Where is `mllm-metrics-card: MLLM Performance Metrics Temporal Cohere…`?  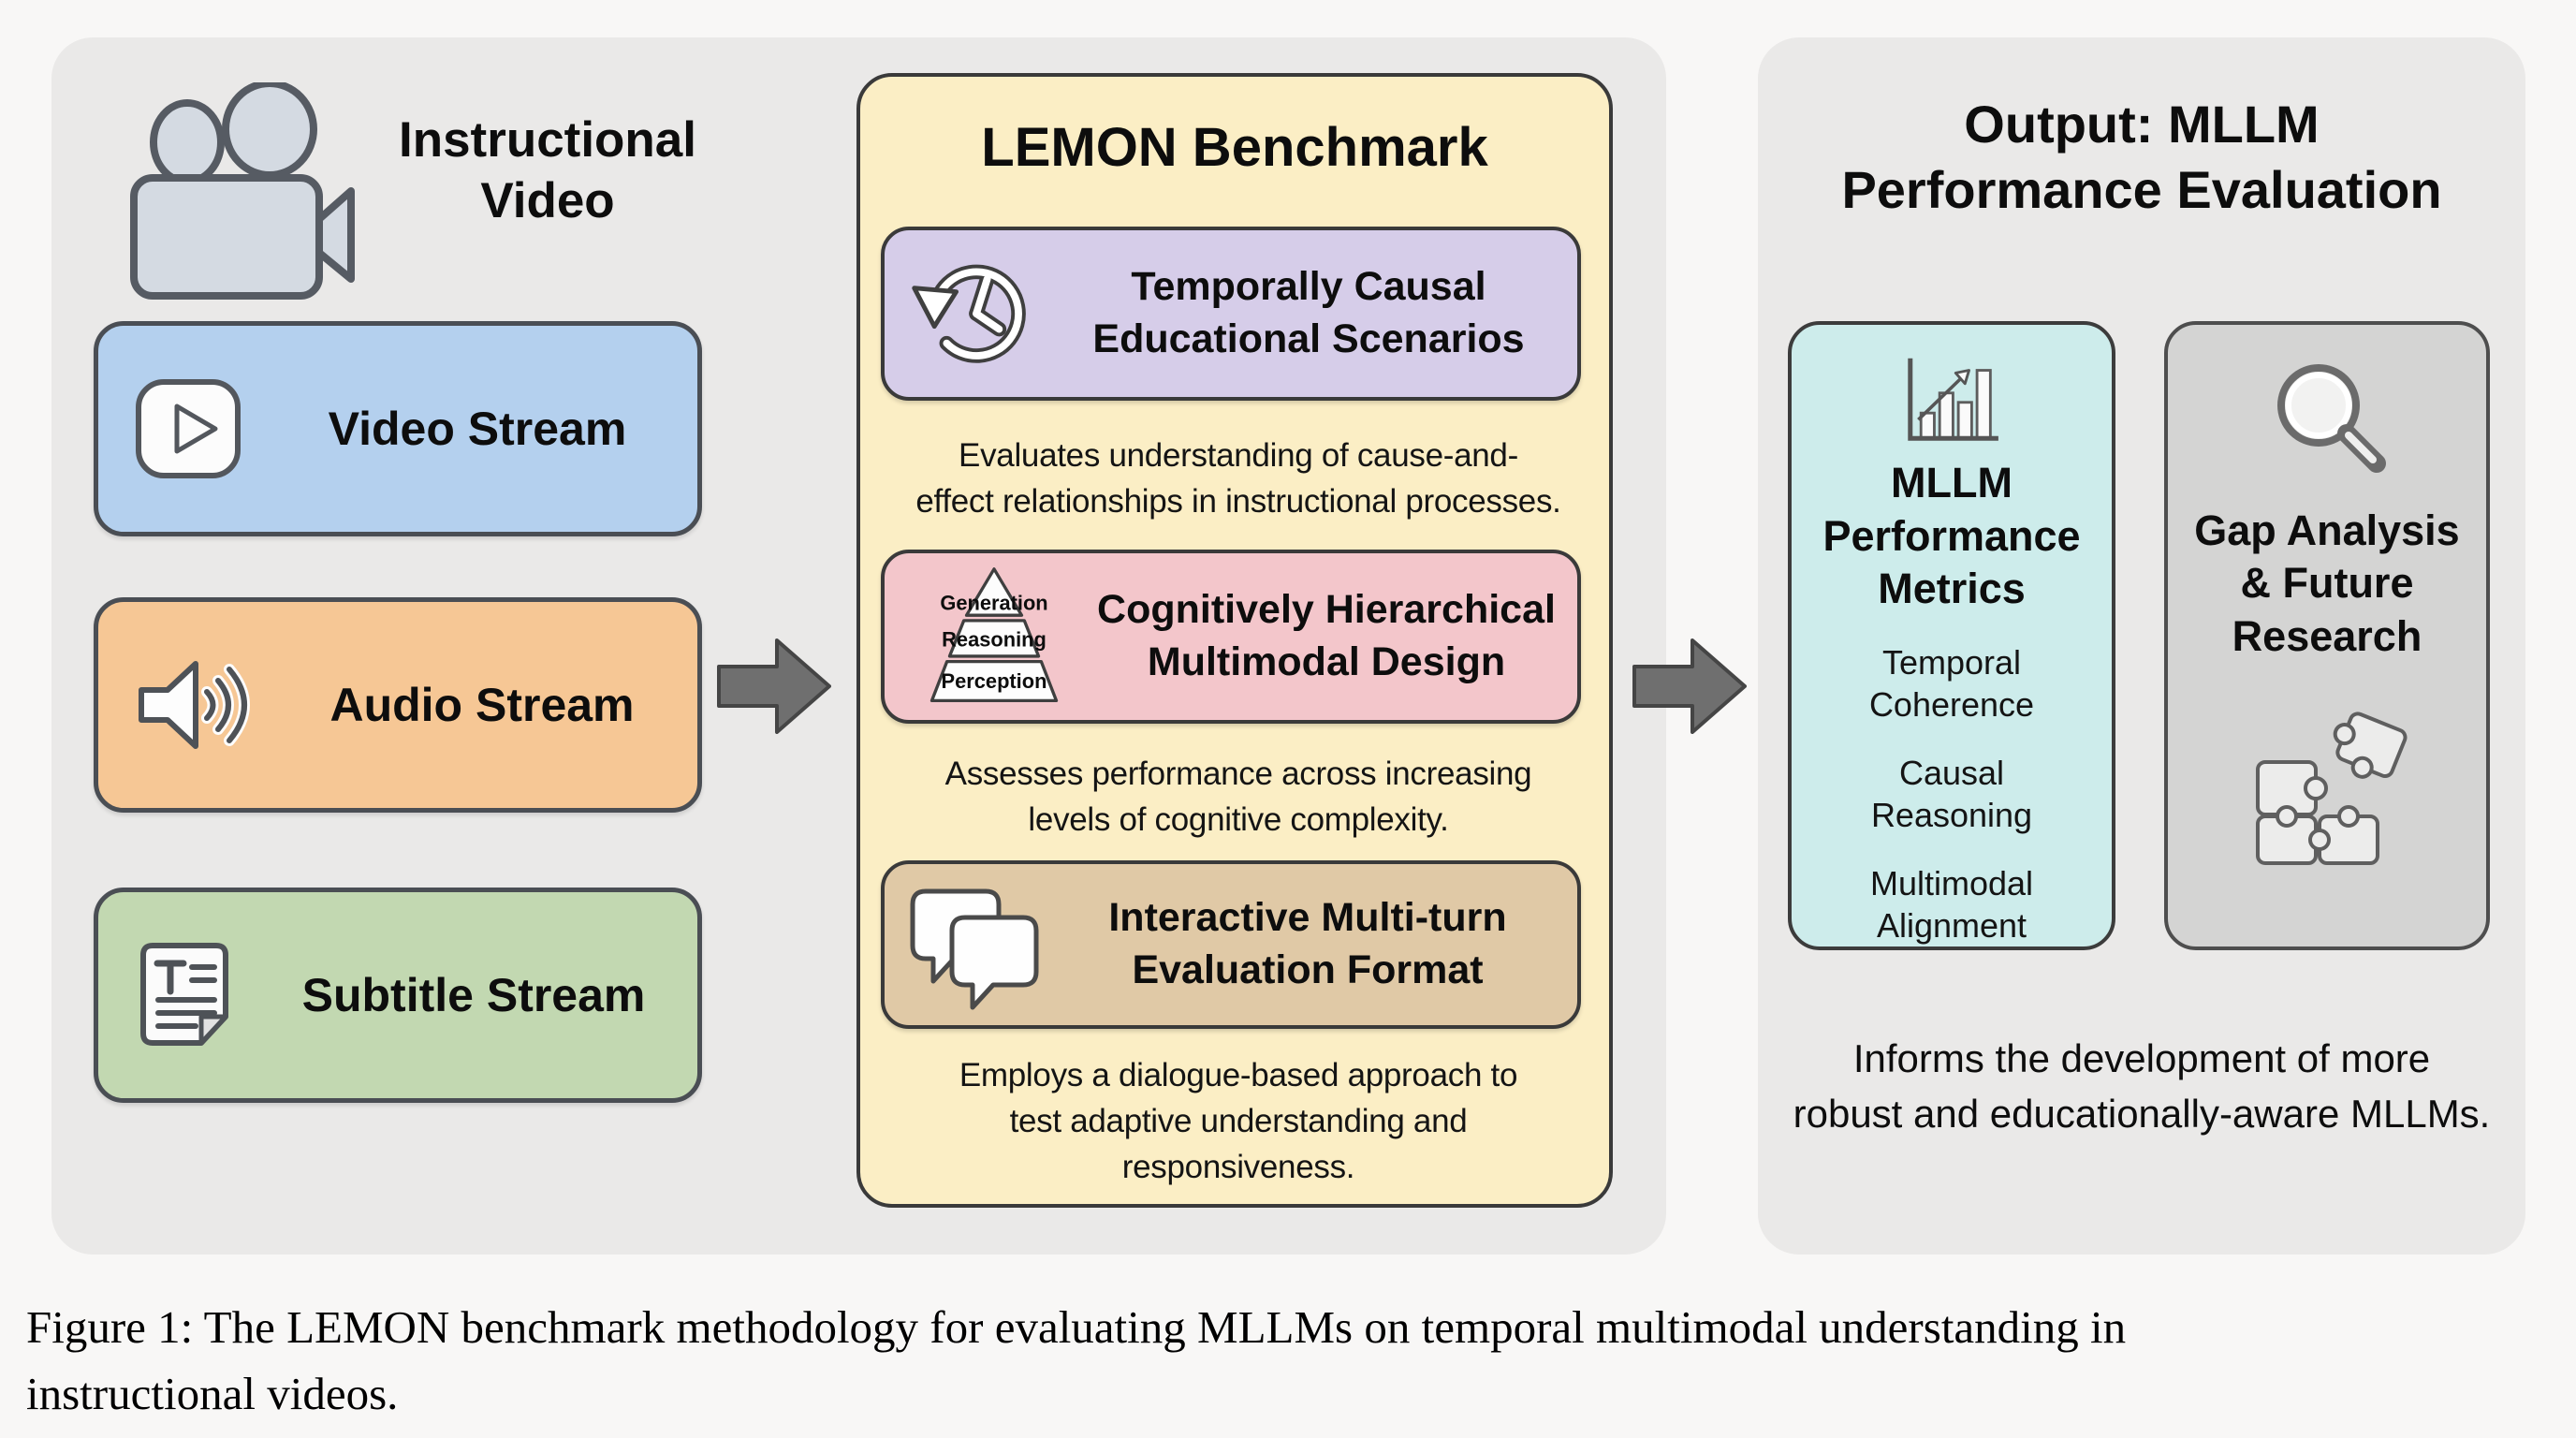
mllm-metrics-card: MLLM Performance Metrics Temporal Cohere… is located at coordinates (1951, 635).